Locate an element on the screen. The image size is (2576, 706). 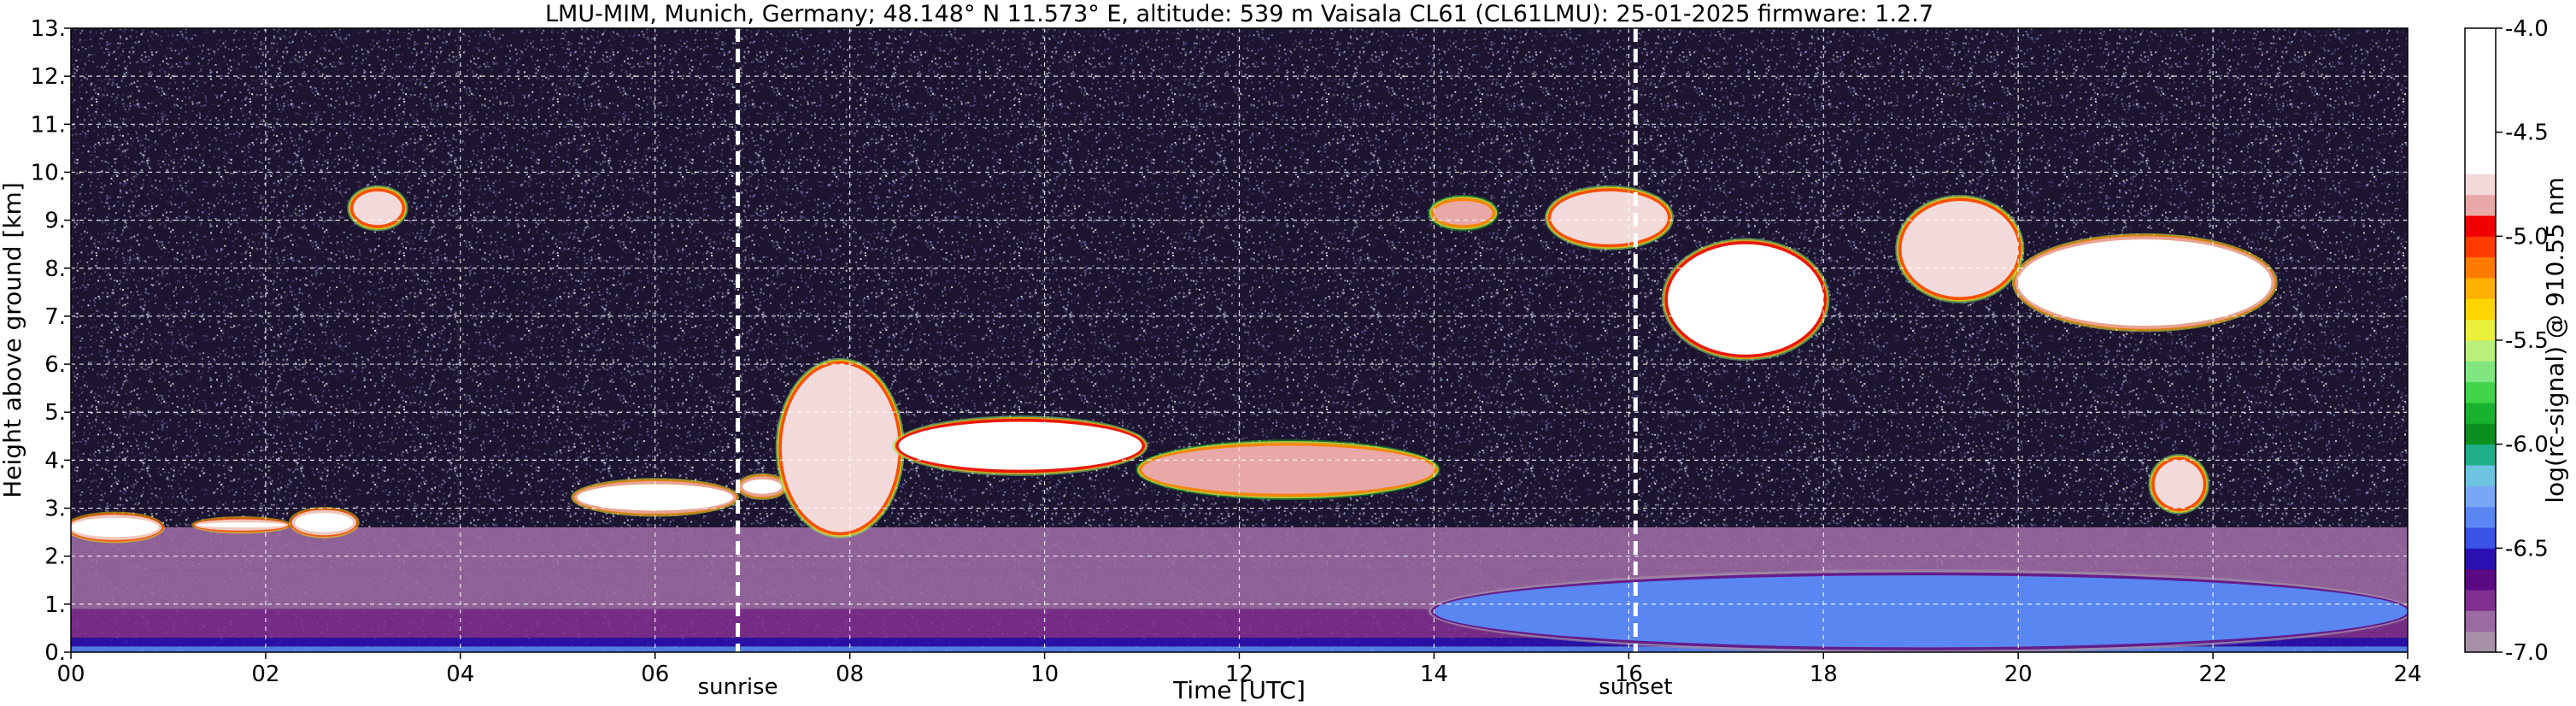
colorbar-tick-label: -7.0 is located at coordinates (2527, 653).